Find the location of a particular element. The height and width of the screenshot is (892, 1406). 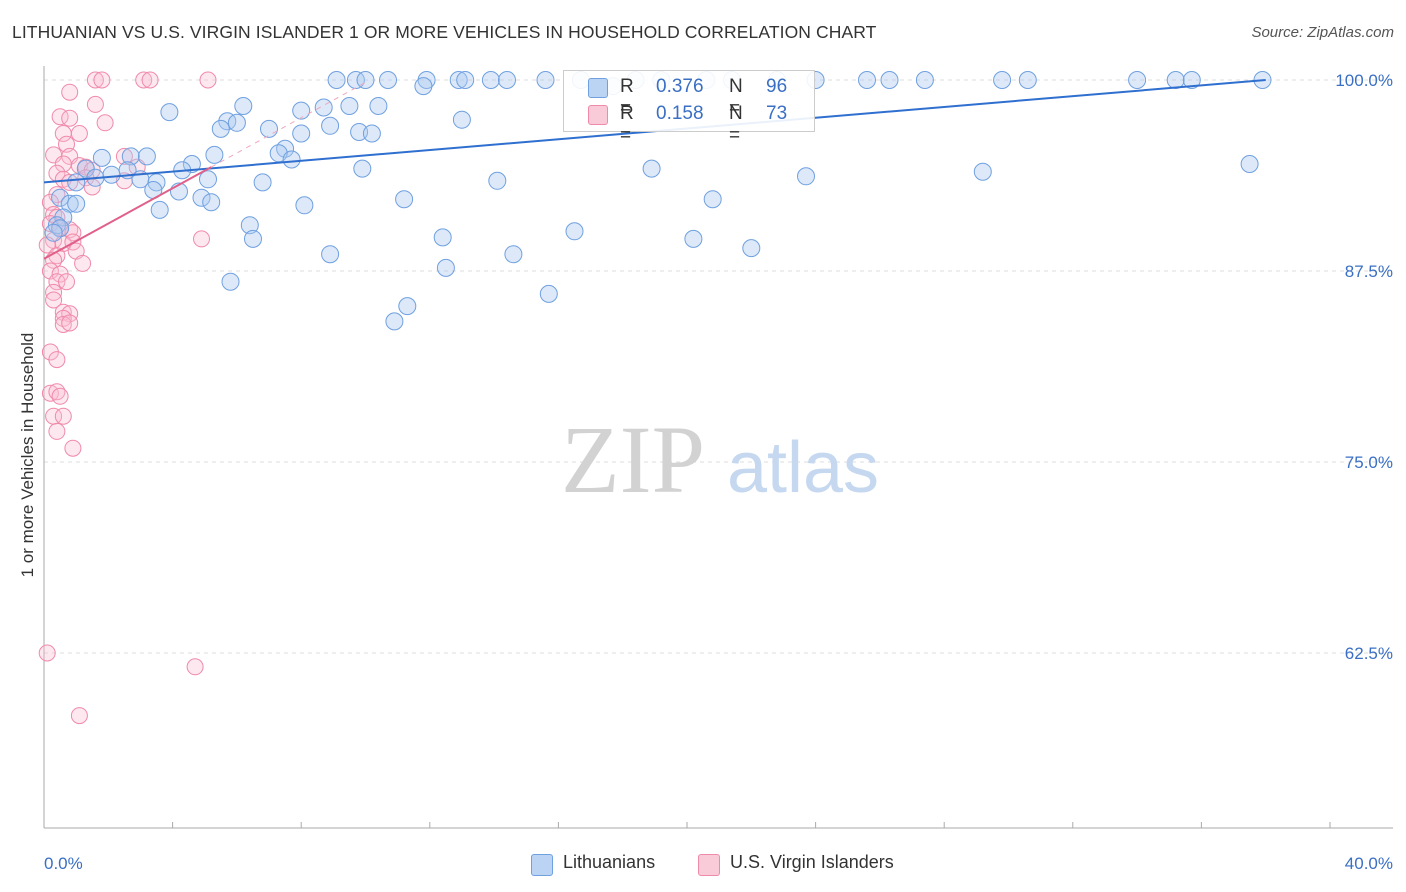

y-tick-label: 75.0% is located at coordinates (1369, 462).